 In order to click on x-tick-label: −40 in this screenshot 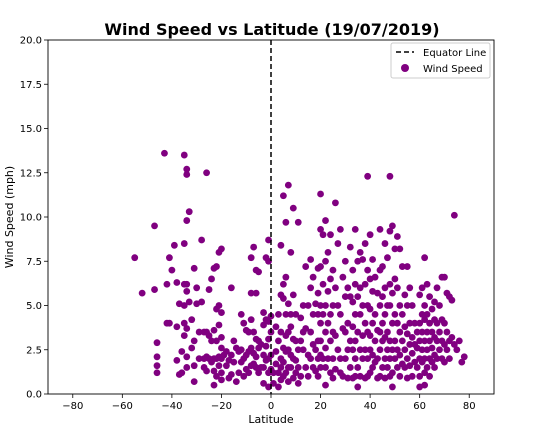, I will do `click(171, 406)`.